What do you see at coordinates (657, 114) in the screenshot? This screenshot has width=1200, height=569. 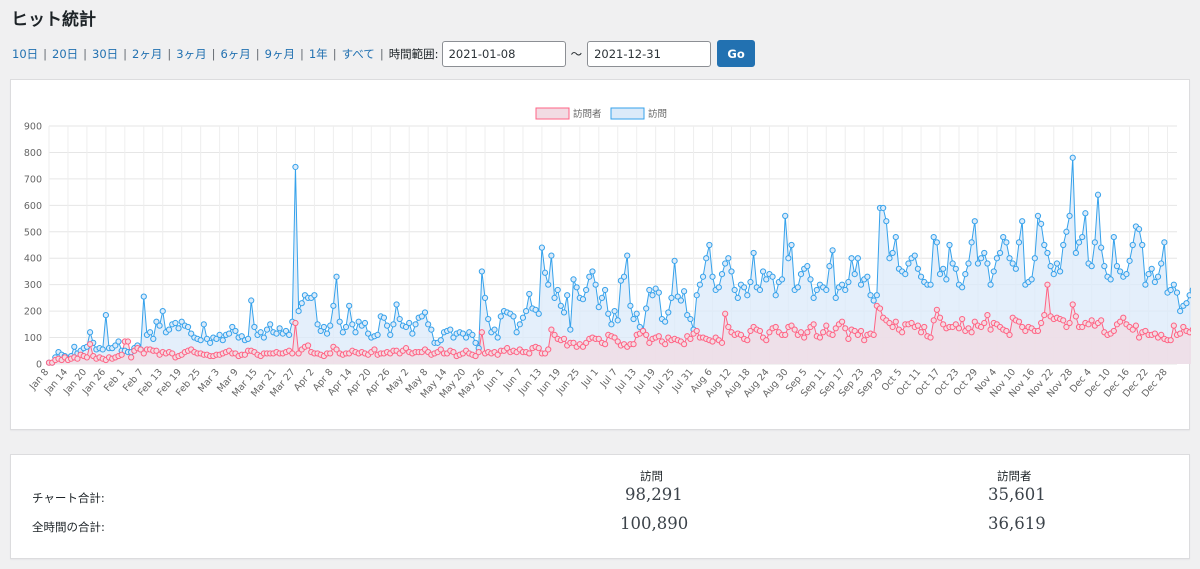 I see `legend-label-visits: 訪問` at bounding box center [657, 114].